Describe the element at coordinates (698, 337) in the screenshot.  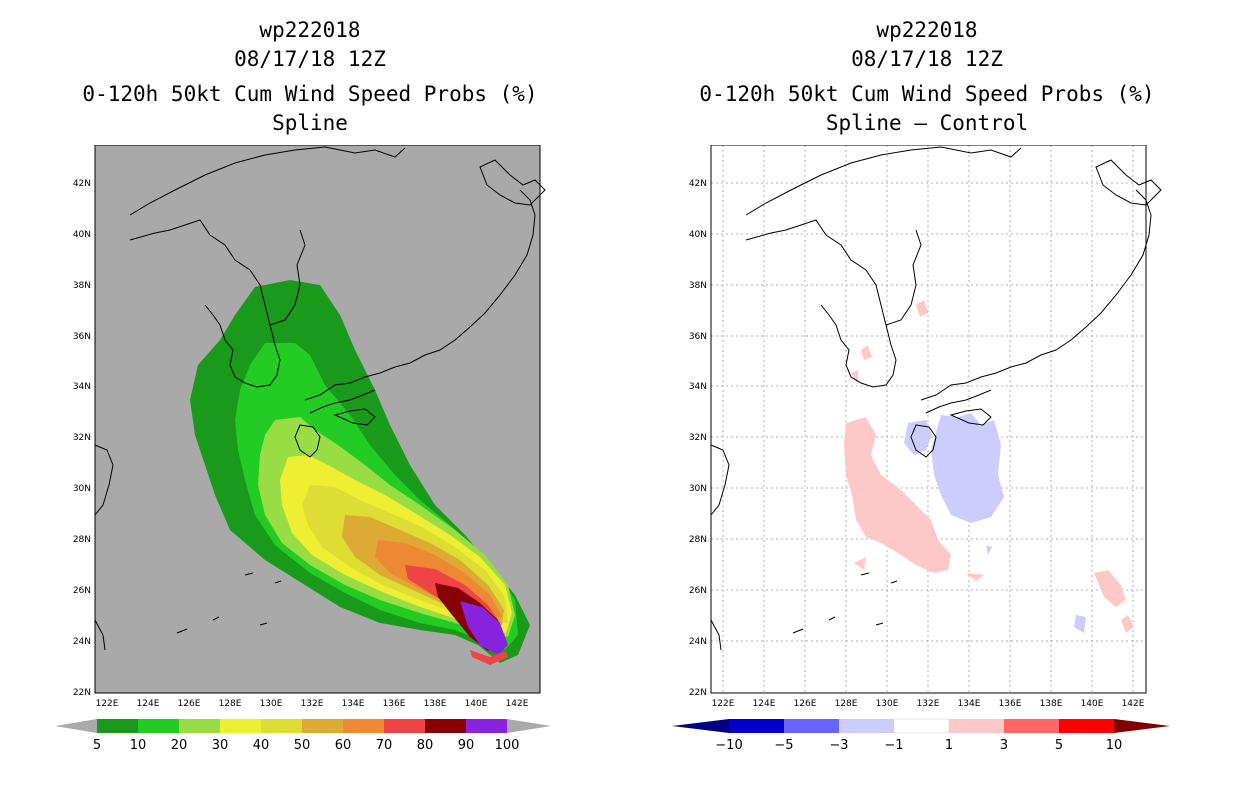
I see `lat-label: 36N` at that location.